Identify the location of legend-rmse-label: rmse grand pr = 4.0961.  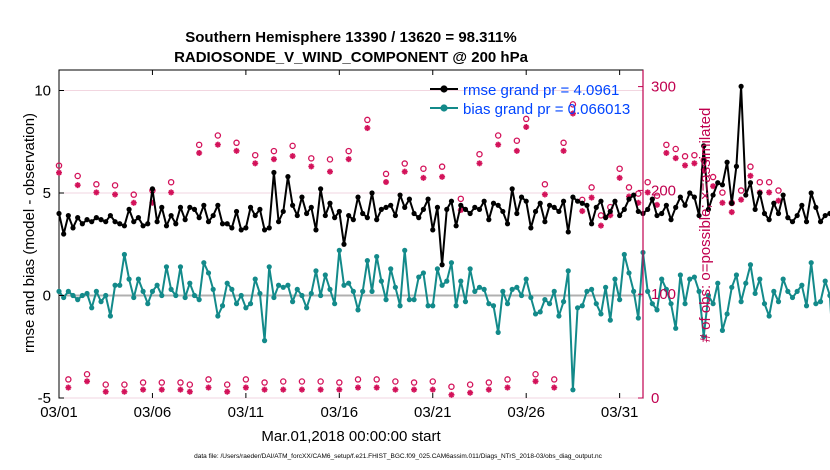
(541, 90).